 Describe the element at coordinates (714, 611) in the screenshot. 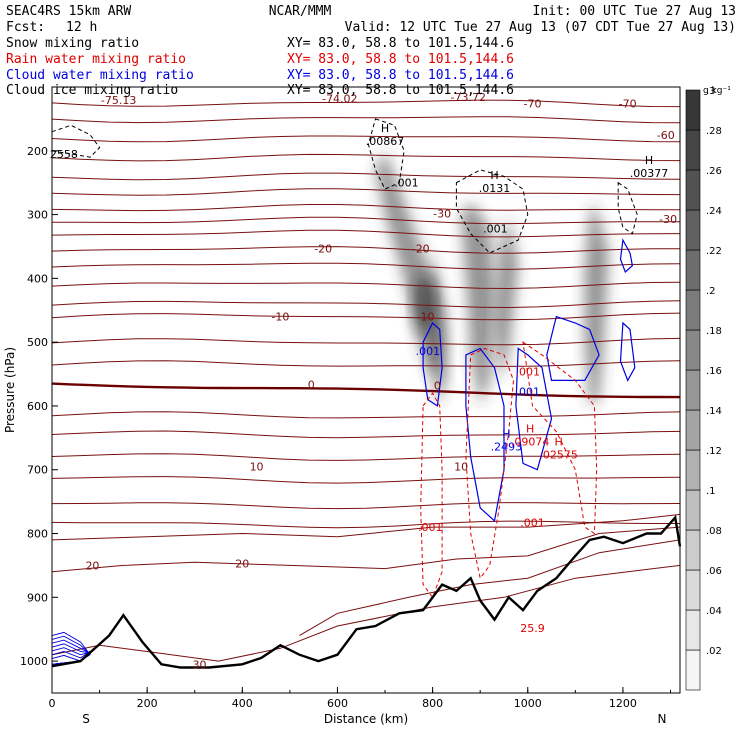

I see `colorbar-tick-label-1: .04` at that location.